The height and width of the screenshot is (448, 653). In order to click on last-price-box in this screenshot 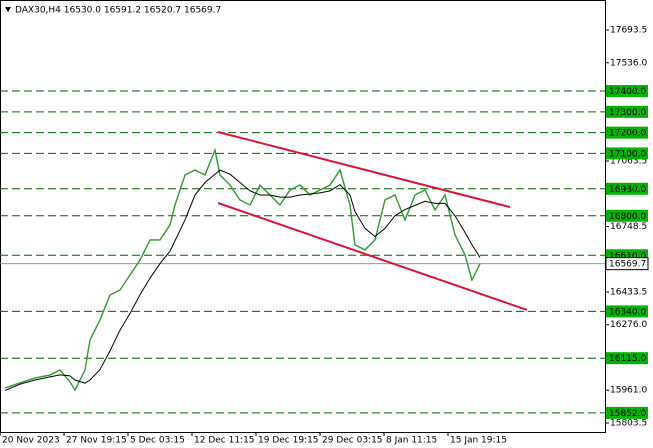, I will do `click(627, 264)`.